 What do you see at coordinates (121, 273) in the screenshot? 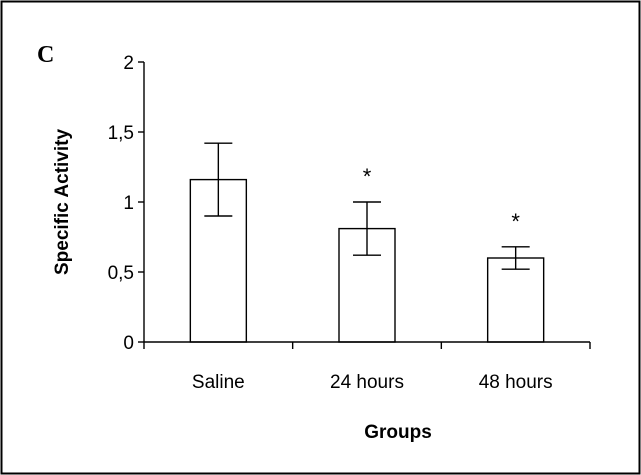
I see `y-tick-label: 0,5` at bounding box center [121, 273].